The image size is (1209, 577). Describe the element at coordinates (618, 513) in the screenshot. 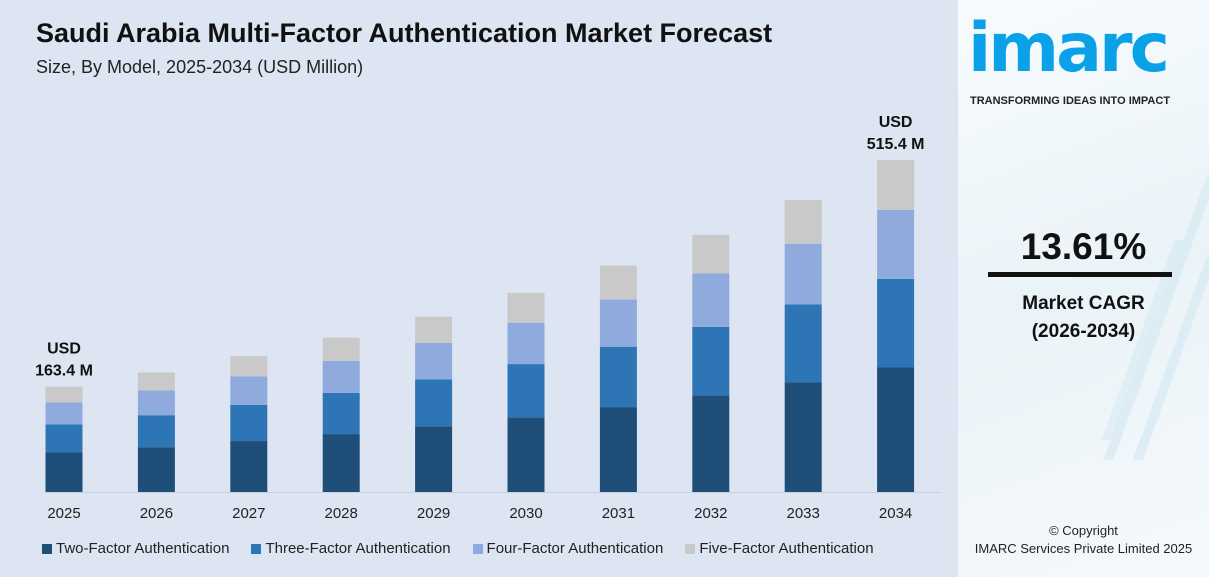

I see `x-tick-label: 2031` at that location.